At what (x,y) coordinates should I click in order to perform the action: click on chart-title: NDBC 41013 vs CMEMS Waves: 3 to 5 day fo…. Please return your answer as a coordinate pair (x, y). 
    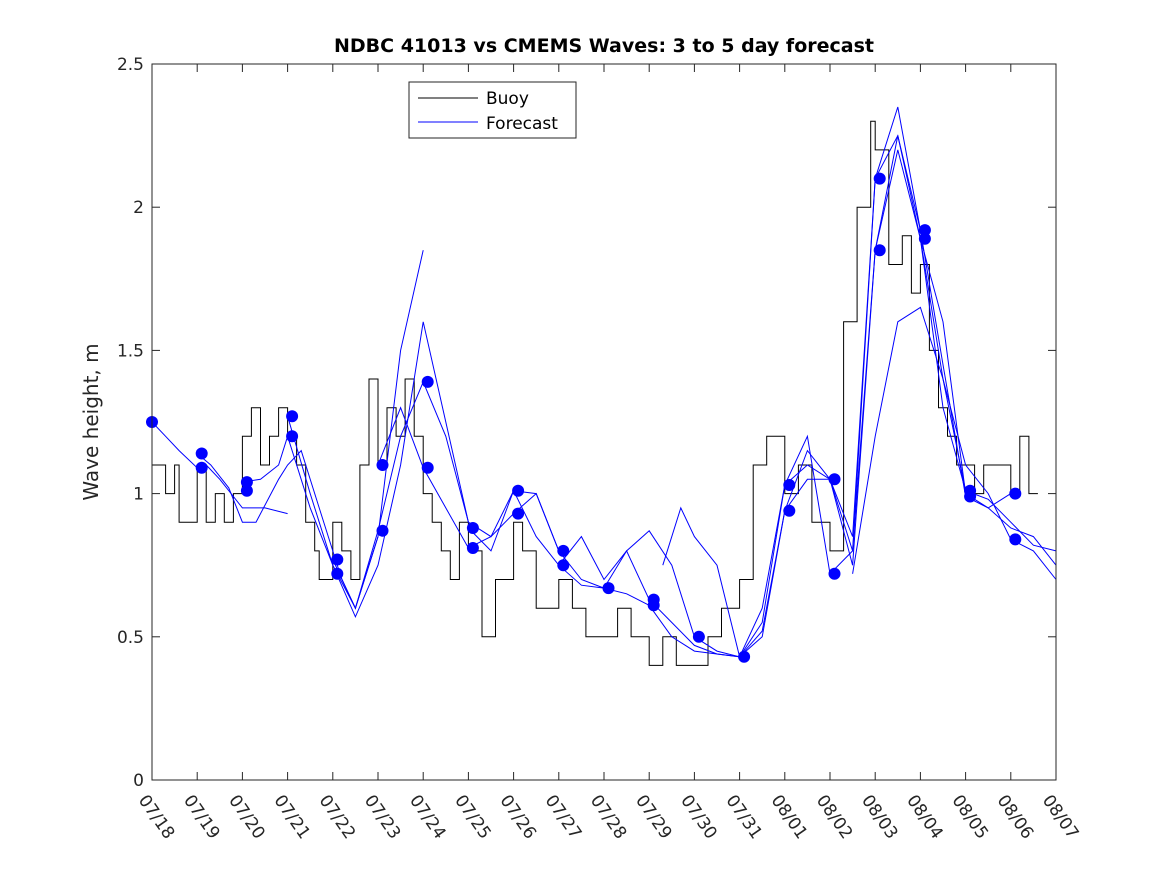
    Looking at the image, I should click on (604, 46).